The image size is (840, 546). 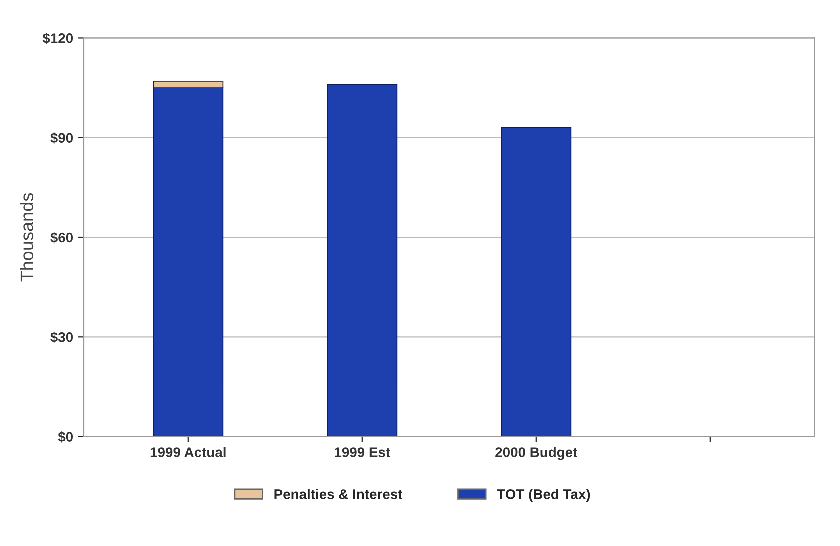 What do you see at coordinates (362, 453) in the screenshot?
I see `x-tick-label: 1999 Est` at bounding box center [362, 453].